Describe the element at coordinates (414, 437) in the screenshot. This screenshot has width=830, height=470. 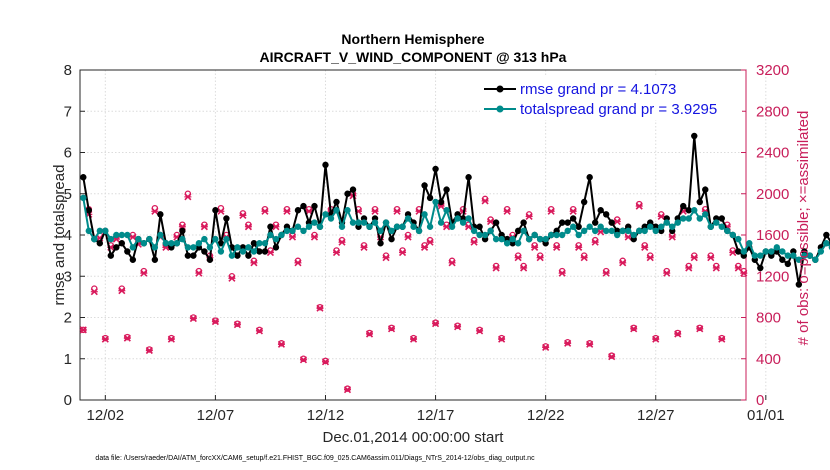
I see `x-axis-label: Dec.01,2014 00:00:00 start` at that location.